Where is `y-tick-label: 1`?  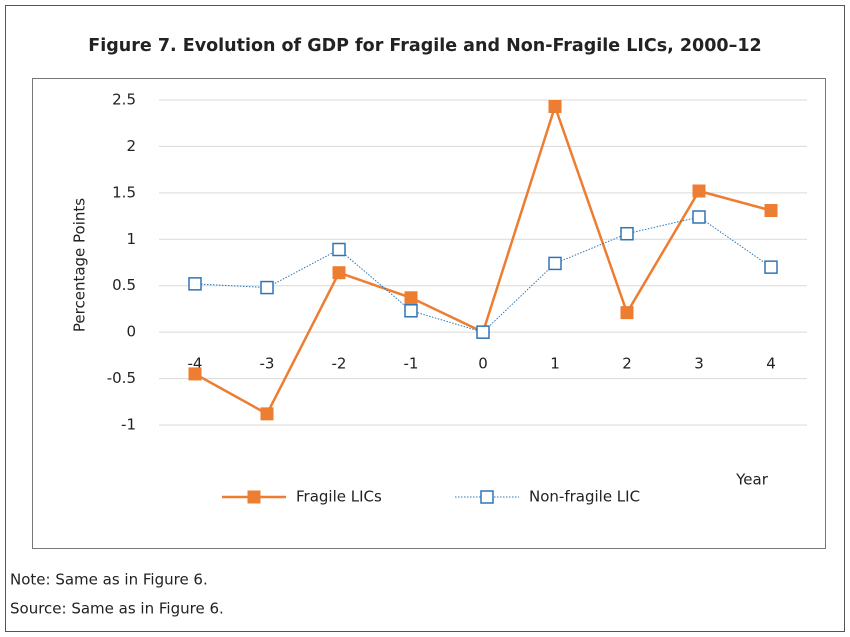
y-tick-label: 1 is located at coordinates (131, 239).